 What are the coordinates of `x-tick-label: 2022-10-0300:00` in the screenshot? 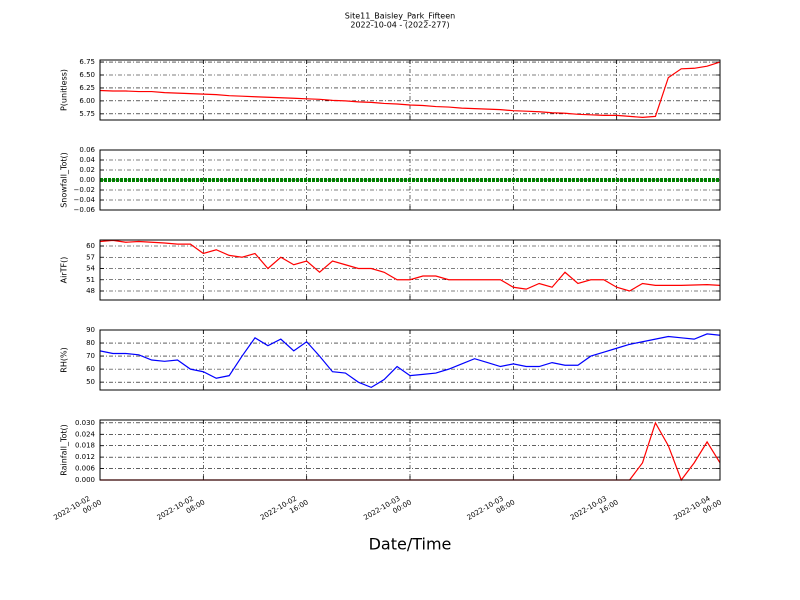 It's located at (387, 510).